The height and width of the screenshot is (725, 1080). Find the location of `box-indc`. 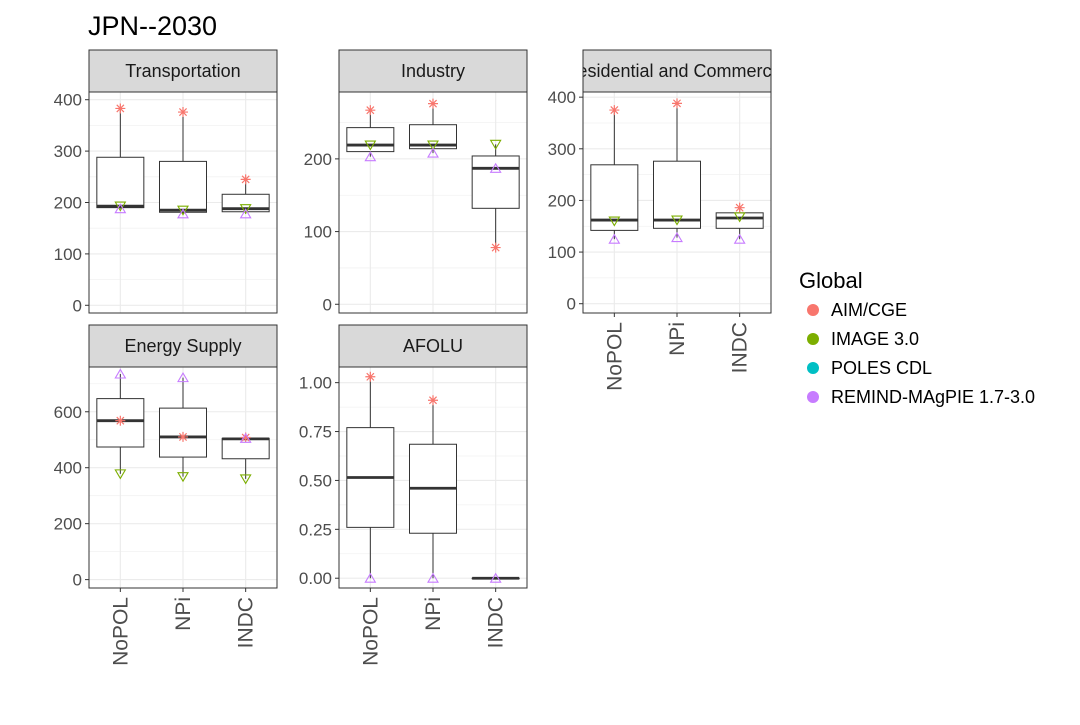

box-indc is located at coordinates (495, 578).